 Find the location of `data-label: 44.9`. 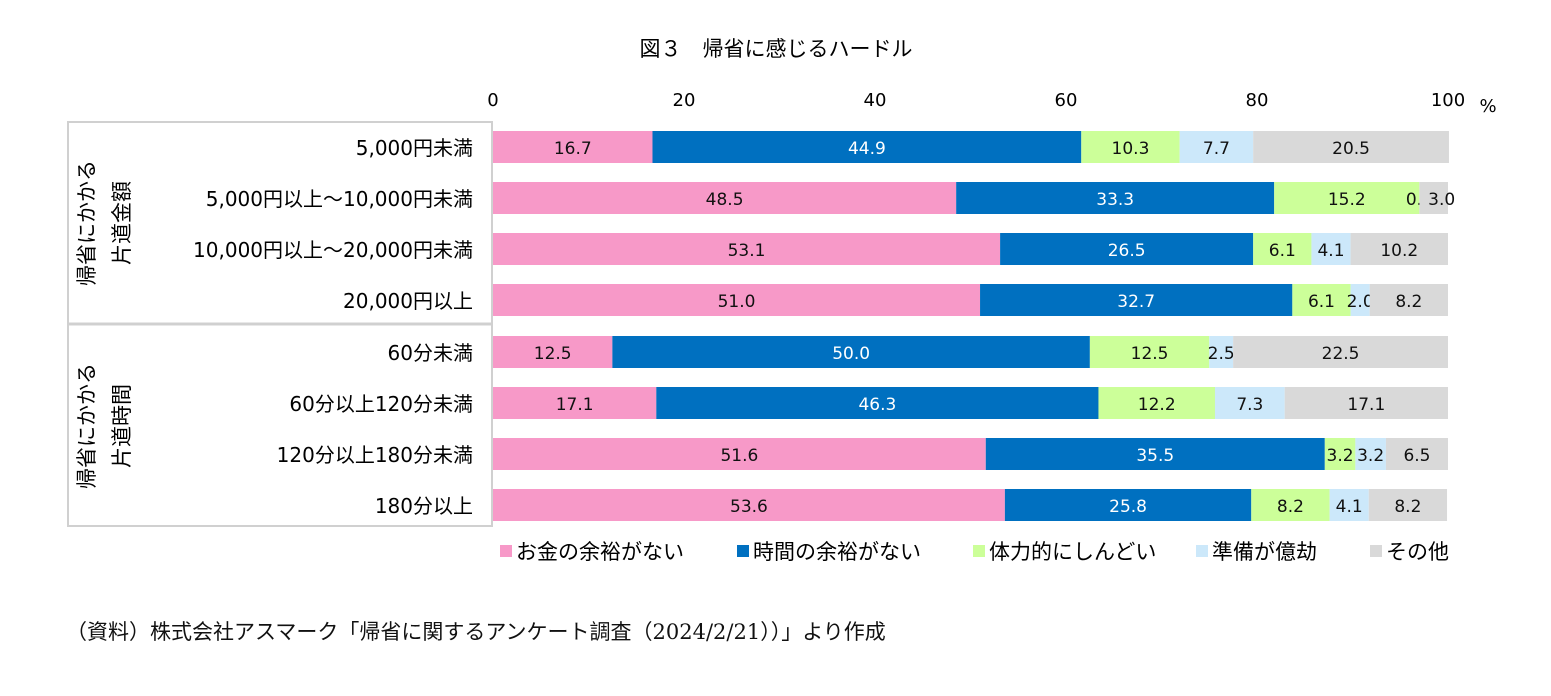

data-label: 44.9 is located at coordinates (867, 149).